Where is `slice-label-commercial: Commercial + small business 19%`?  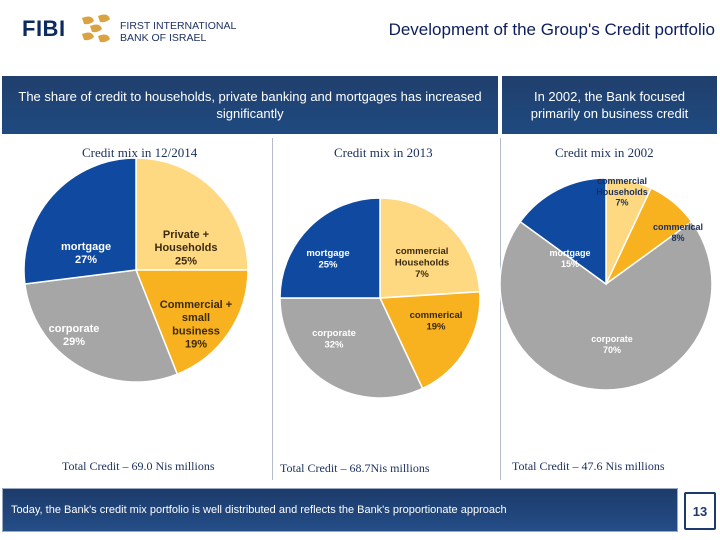
slice-label-commercial: Commercial + small business 19% is located at coordinates (196, 325).